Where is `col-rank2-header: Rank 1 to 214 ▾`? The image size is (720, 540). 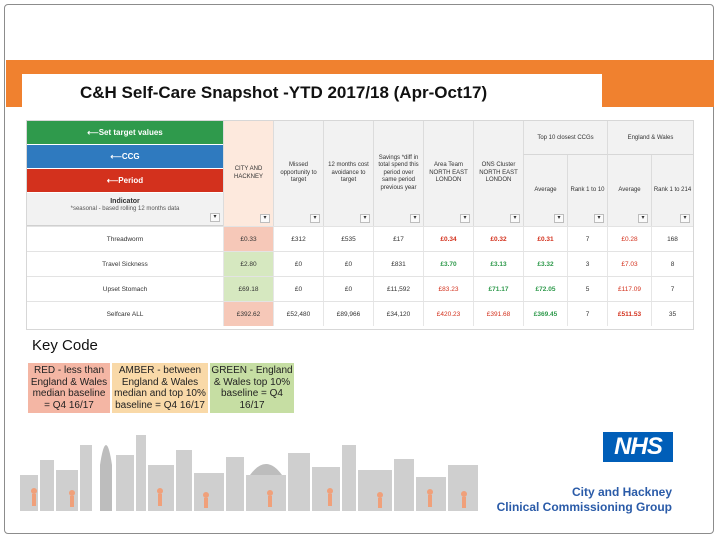 col-rank2-header: Rank 1 to 214 ▾ is located at coordinates (672, 190).